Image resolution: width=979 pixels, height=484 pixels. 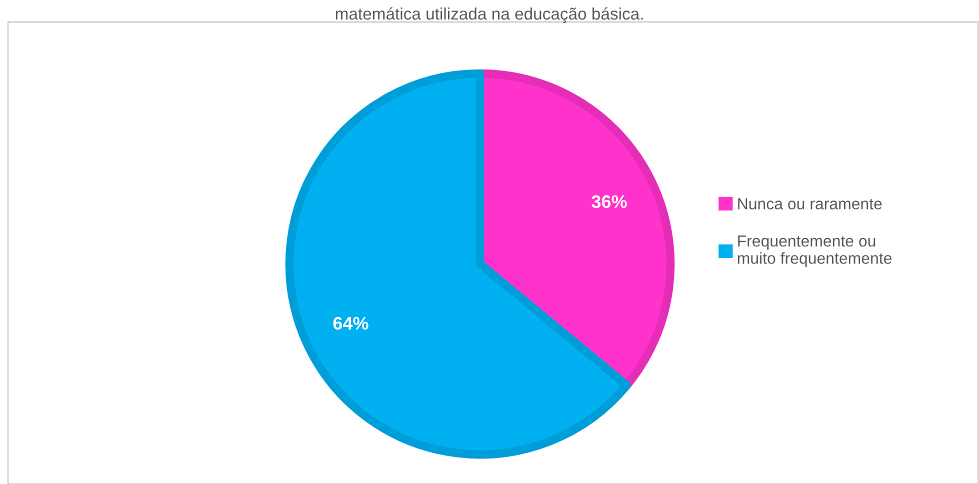 What do you see at coordinates (489, 15) in the screenshot?
I see `chart-title: matemática utilizada na educação básica.` at bounding box center [489, 15].